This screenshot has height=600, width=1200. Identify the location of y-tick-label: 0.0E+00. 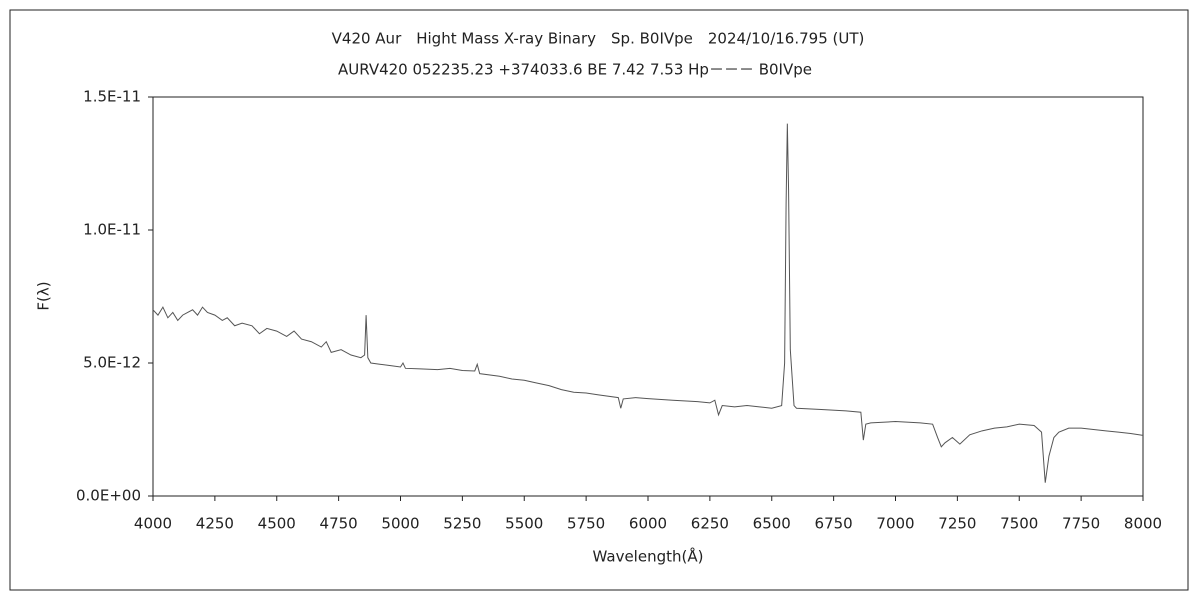
(108, 496).